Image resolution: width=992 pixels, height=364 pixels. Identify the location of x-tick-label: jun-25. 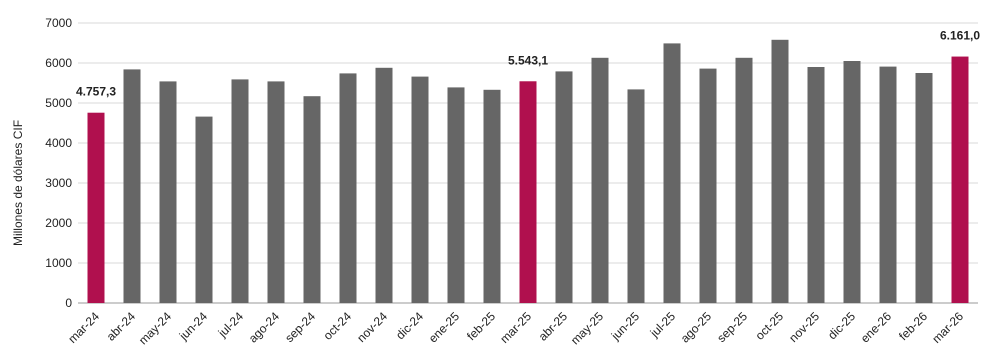
(625, 326).